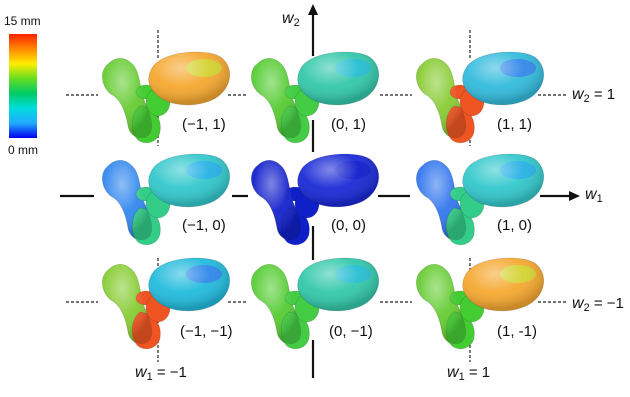 The image size is (630, 397). Describe the element at coordinates (204, 124) in the screenshot. I see `cell-label-neg1-1: (−1, 1)` at that location.